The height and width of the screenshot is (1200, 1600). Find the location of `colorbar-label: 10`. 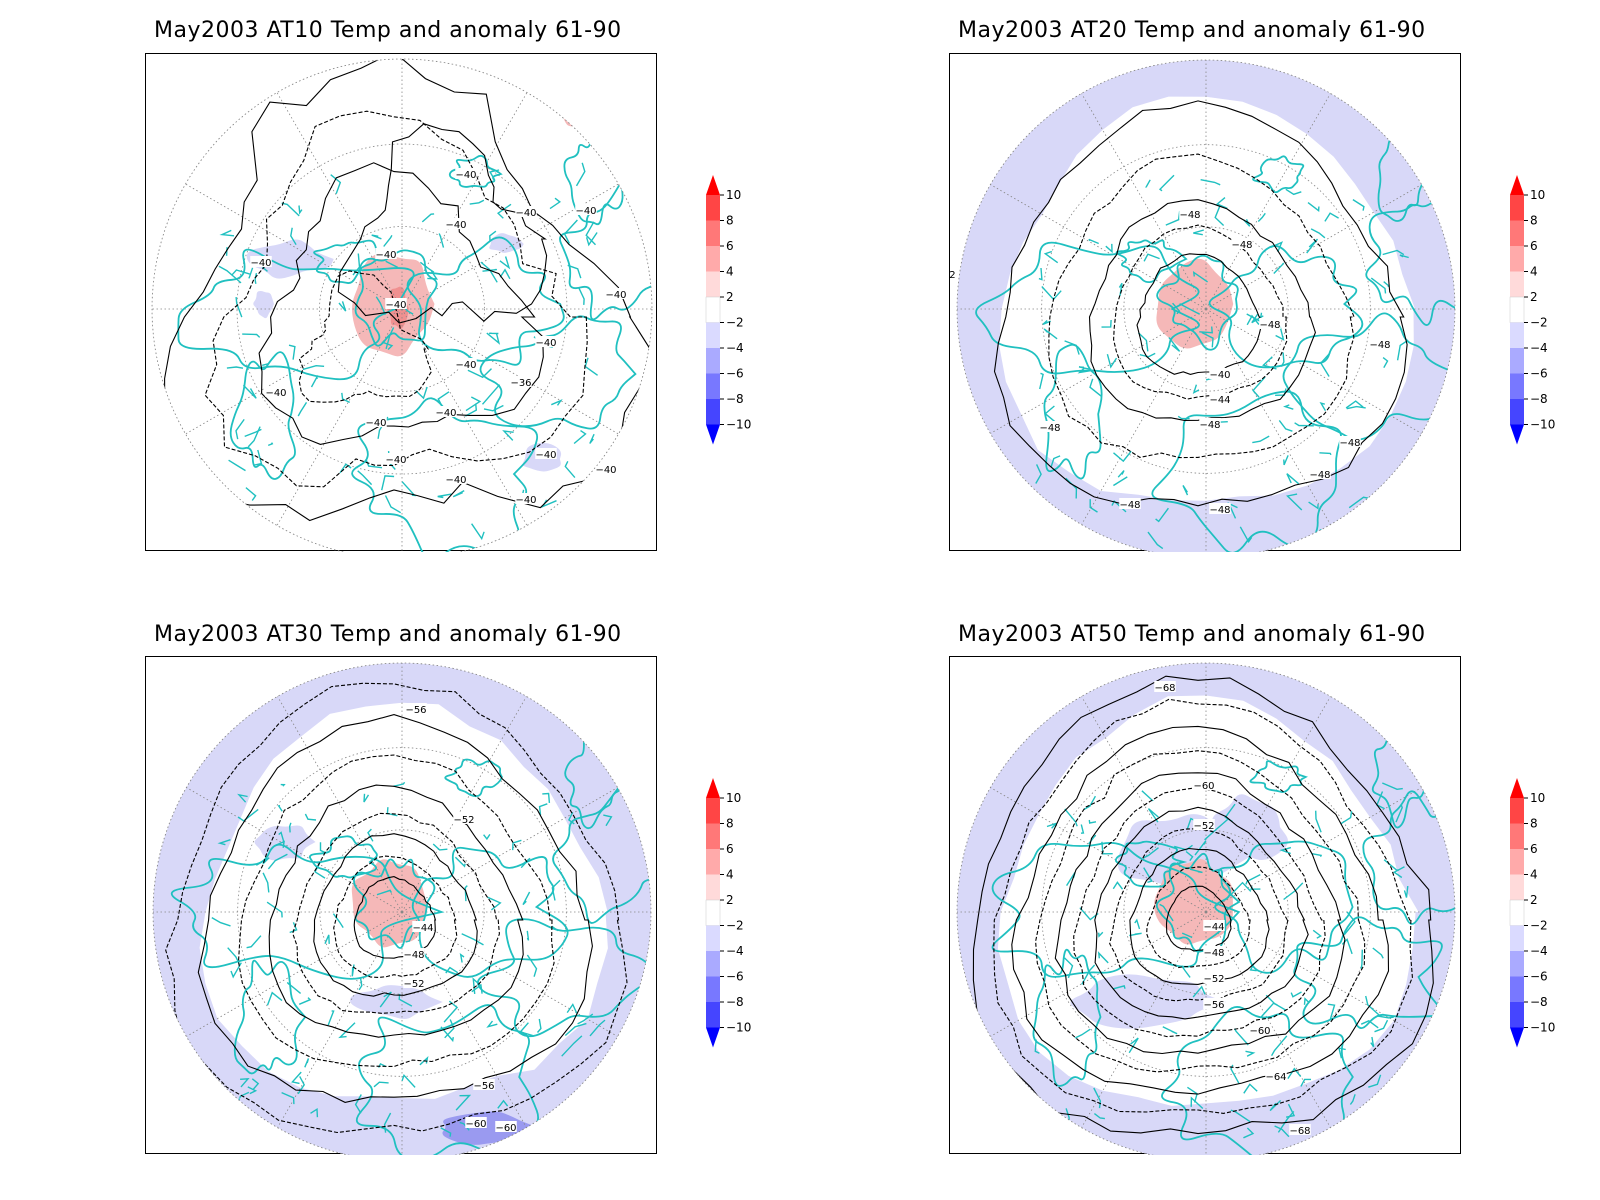

colorbar-label: 10 is located at coordinates (733, 195).